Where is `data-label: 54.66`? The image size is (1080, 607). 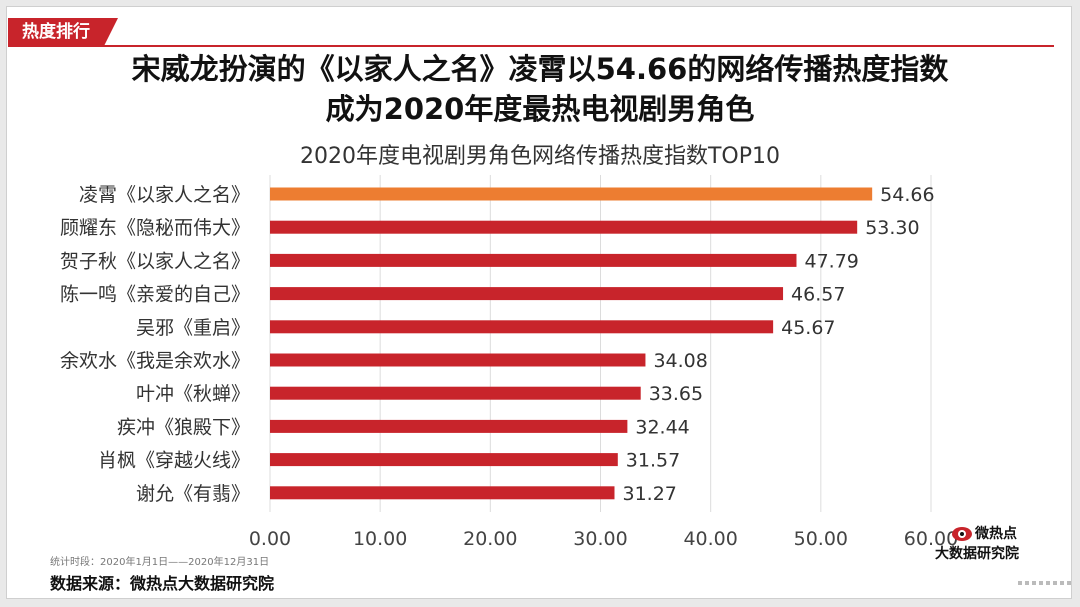
data-label: 54.66 is located at coordinates (907, 195).